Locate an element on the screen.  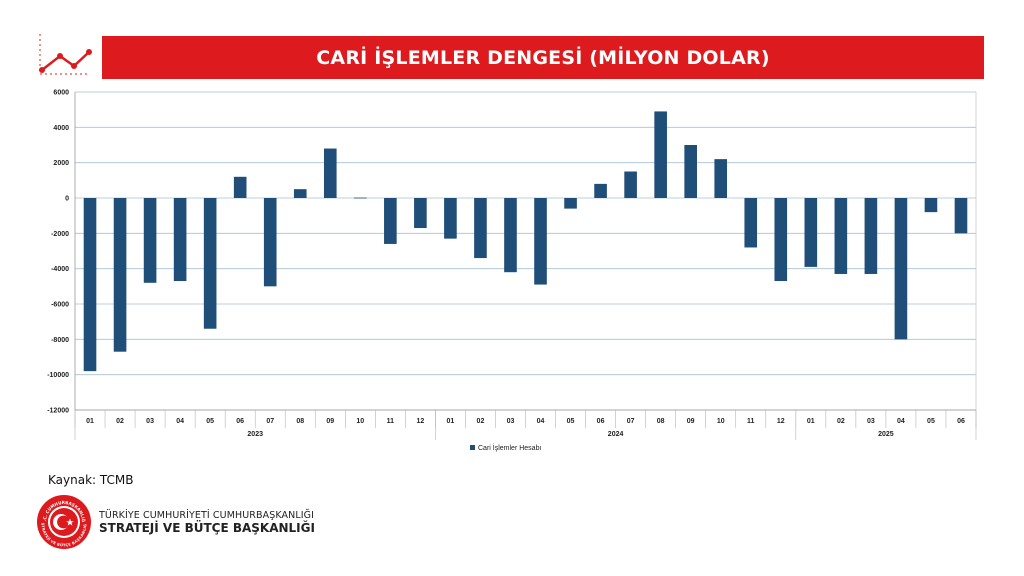
y-tick-label: -2000 is located at coordinates (60, 234).